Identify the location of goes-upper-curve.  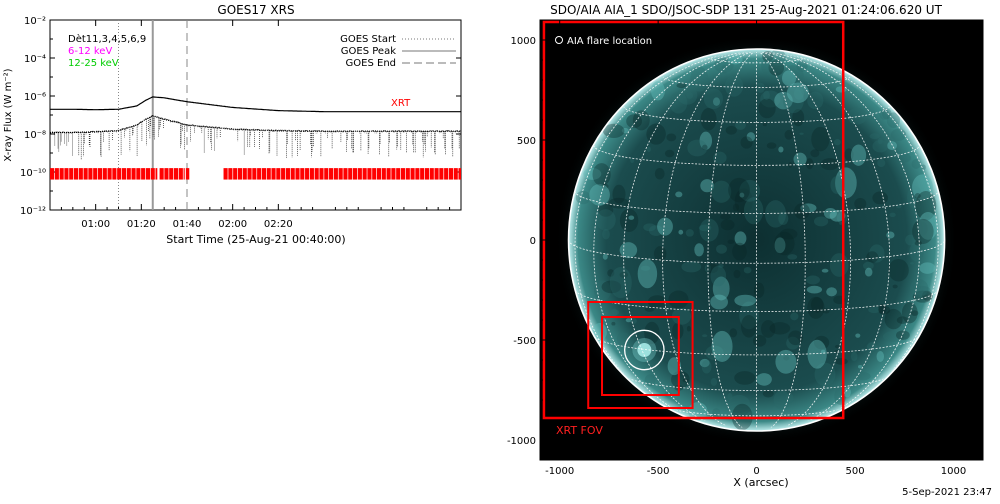
(255, 104).